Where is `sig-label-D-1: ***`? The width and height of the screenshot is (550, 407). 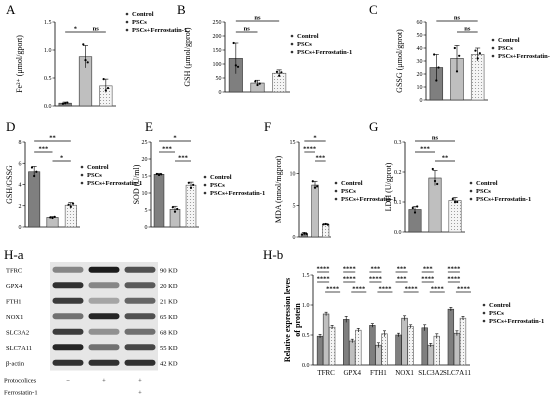
sig-label-D-1: *** is located at coordinates (43, 149).